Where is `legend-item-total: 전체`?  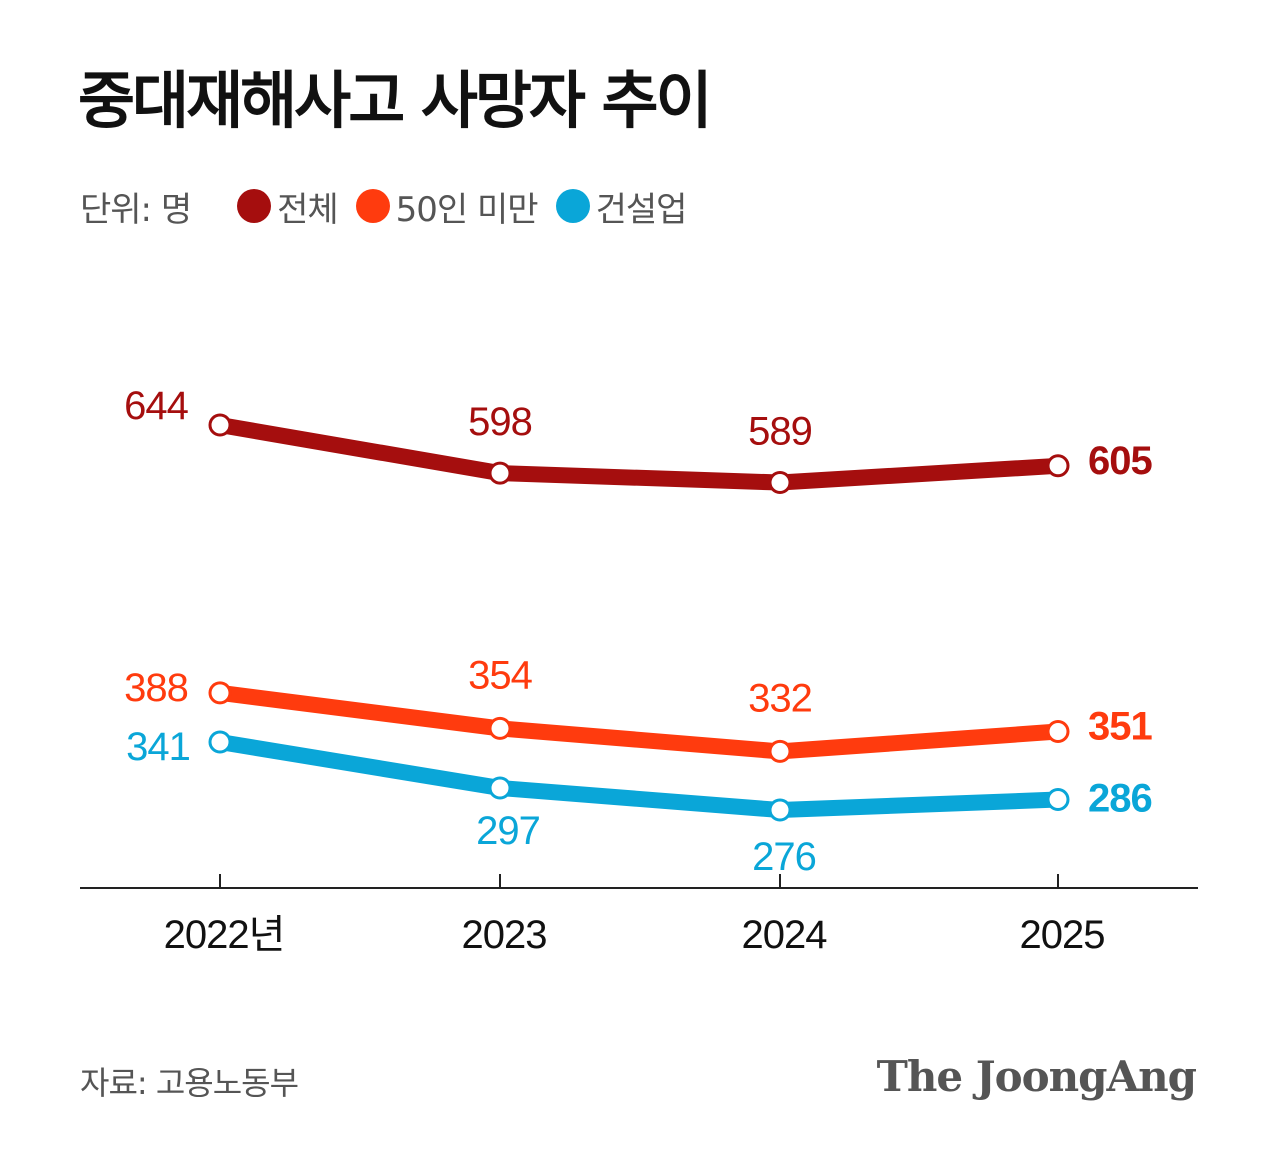
legend-item-total: 전체 is located at coordinates (288, 206).